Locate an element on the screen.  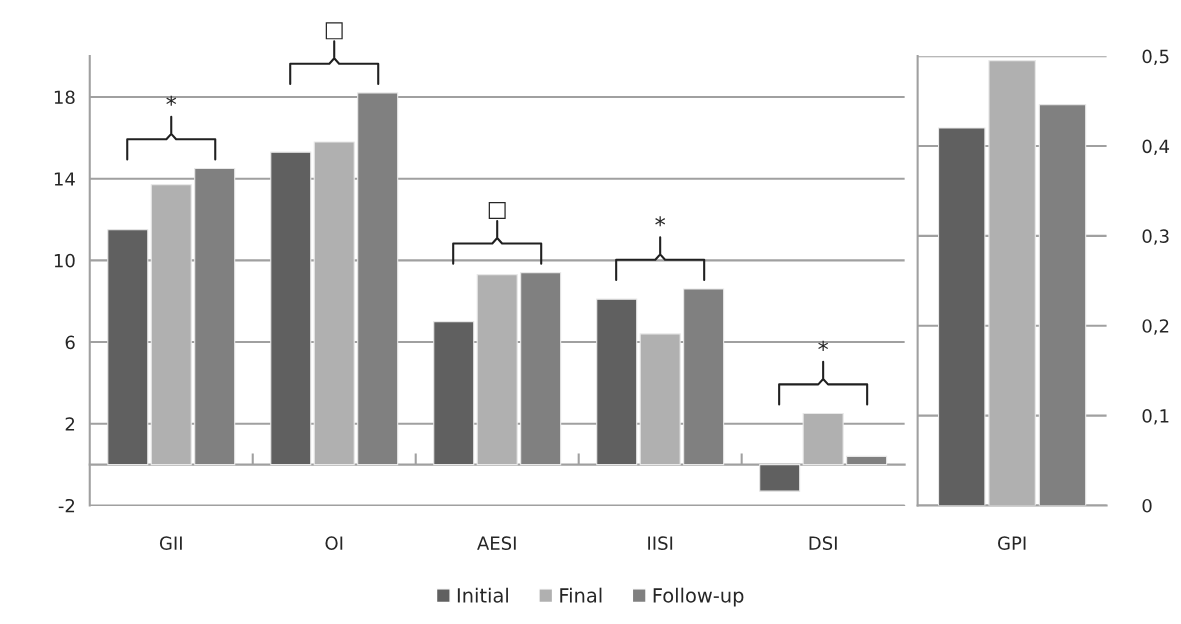
x-tick-label: DSI is located at coordinates (823, 543).